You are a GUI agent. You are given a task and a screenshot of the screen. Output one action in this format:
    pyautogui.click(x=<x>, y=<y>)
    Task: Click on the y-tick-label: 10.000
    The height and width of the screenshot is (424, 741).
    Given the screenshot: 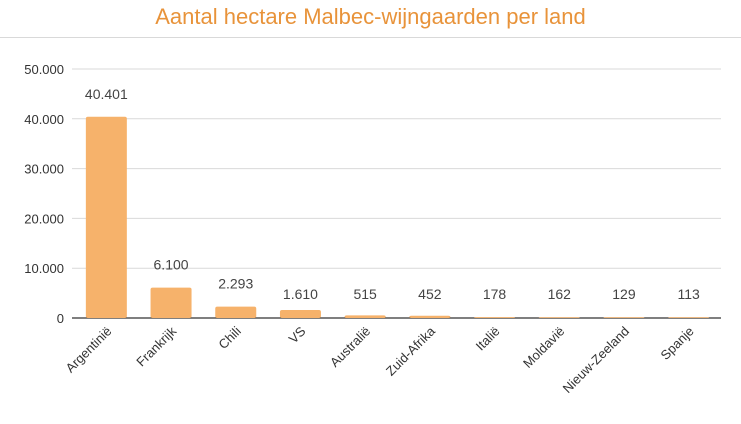 What is the action you would take?
    pyautogui.click(x=44, y=268)
    